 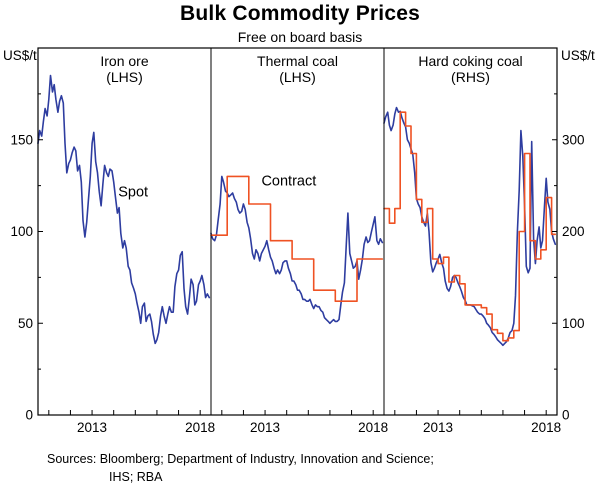 What do you see at coordinates (566, 415) in the screenshot?
I see `right-axis-tick-label: 0` at bounding box center [566, 415].